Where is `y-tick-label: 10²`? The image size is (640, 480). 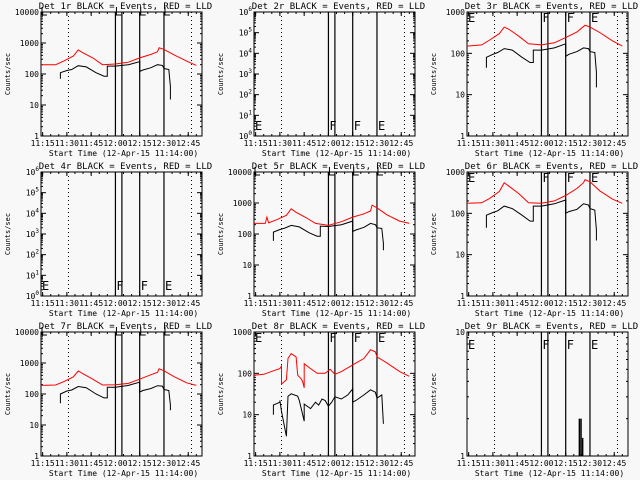
y-tick-label: 10² is located at coordinates (246, 94).